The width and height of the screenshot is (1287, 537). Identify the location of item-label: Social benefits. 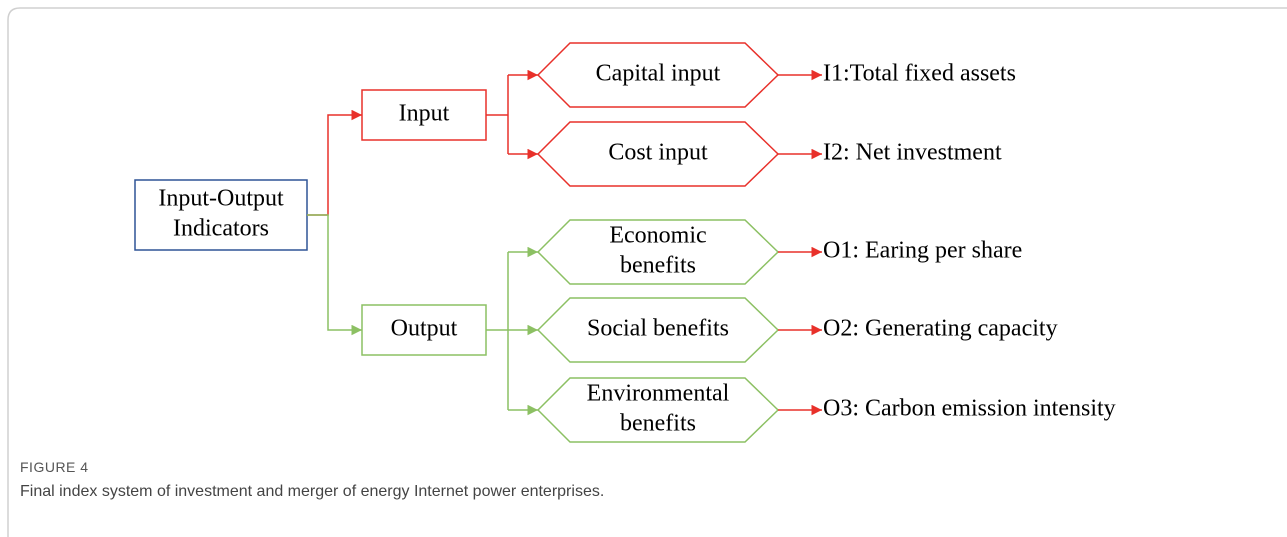
(658, 329).